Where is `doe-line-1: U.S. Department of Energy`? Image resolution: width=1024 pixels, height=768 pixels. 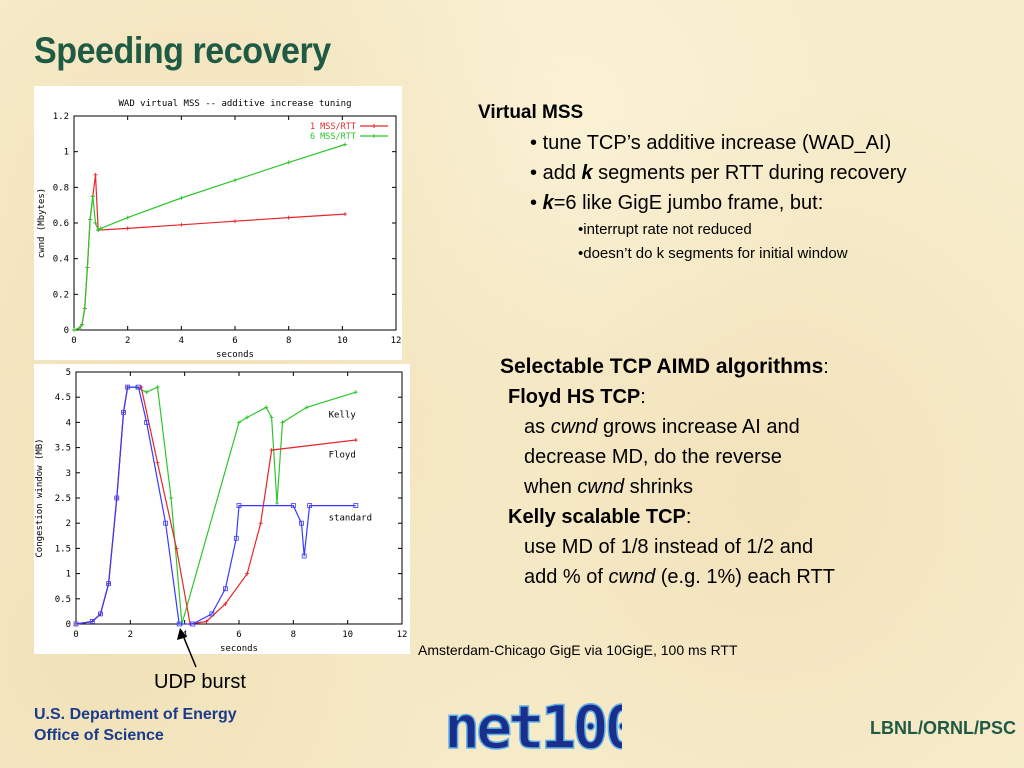
doe-line-1: U.S. Department of Energy is located at coordinates (135, 714).